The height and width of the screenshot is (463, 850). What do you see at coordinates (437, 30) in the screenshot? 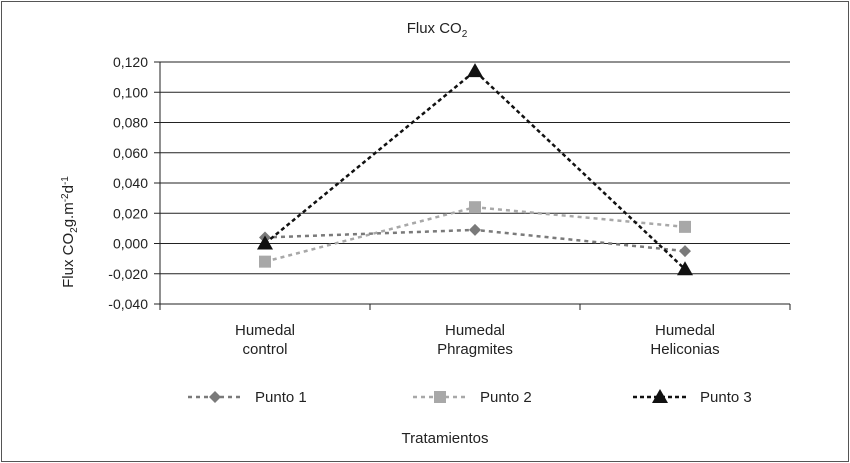
I see `chart-title: Flux CO2` at bounding box center [437, 30].